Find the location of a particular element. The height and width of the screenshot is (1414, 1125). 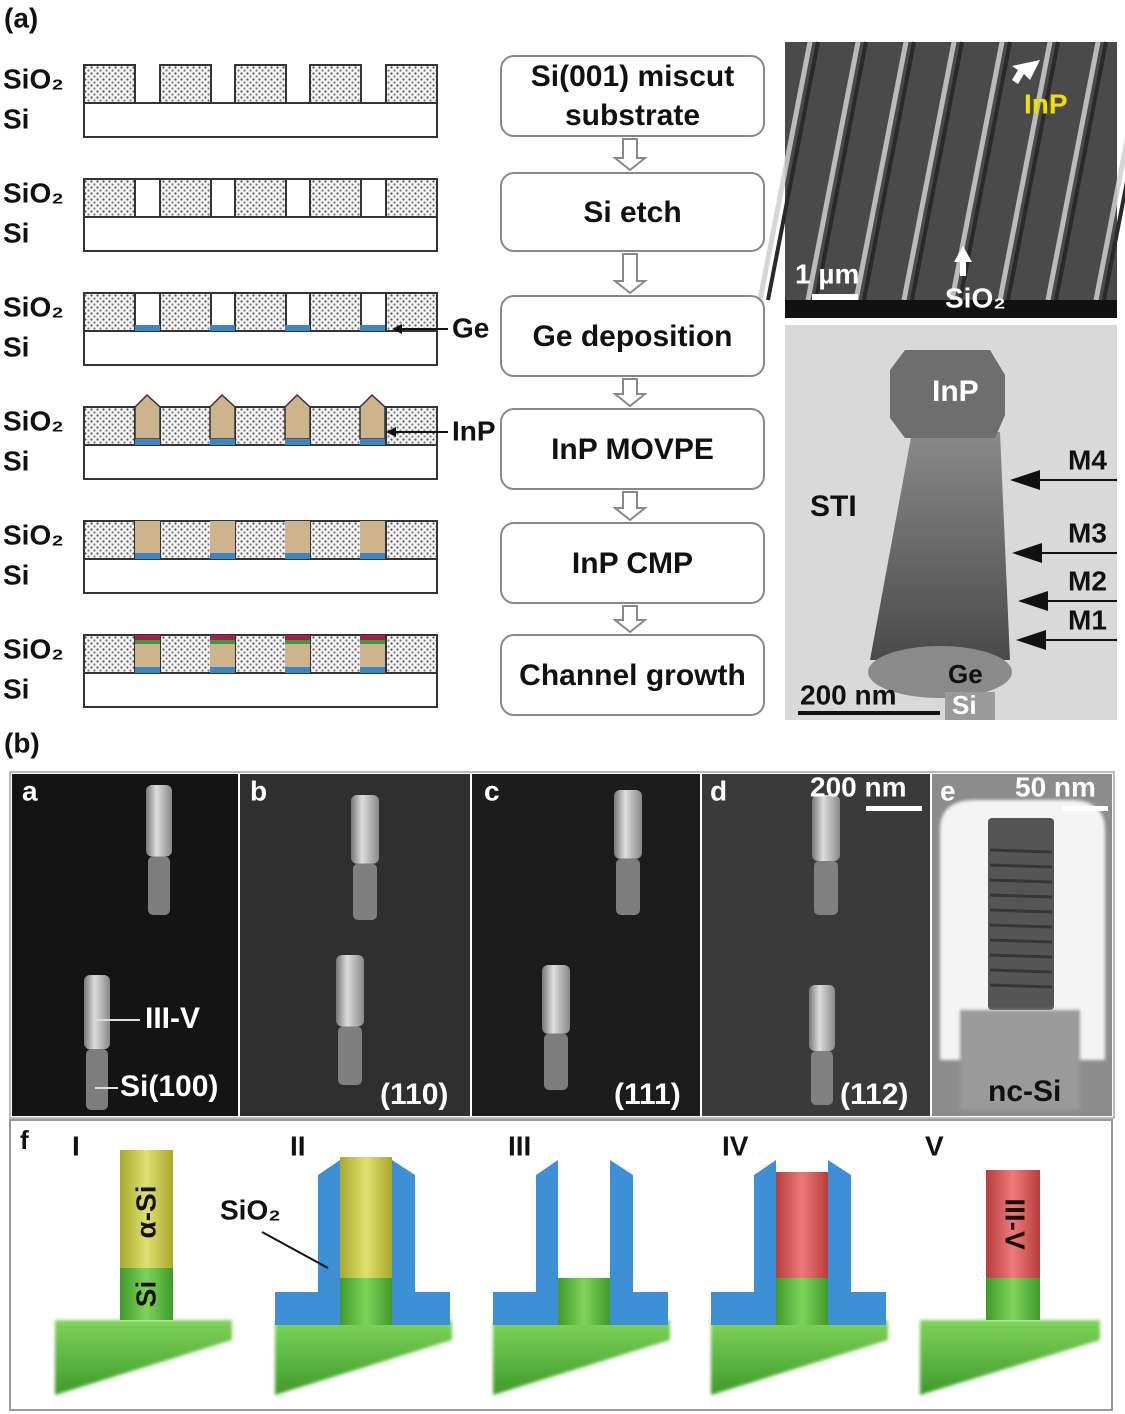

tem-label: Ge is located at coordinates (965, 674).